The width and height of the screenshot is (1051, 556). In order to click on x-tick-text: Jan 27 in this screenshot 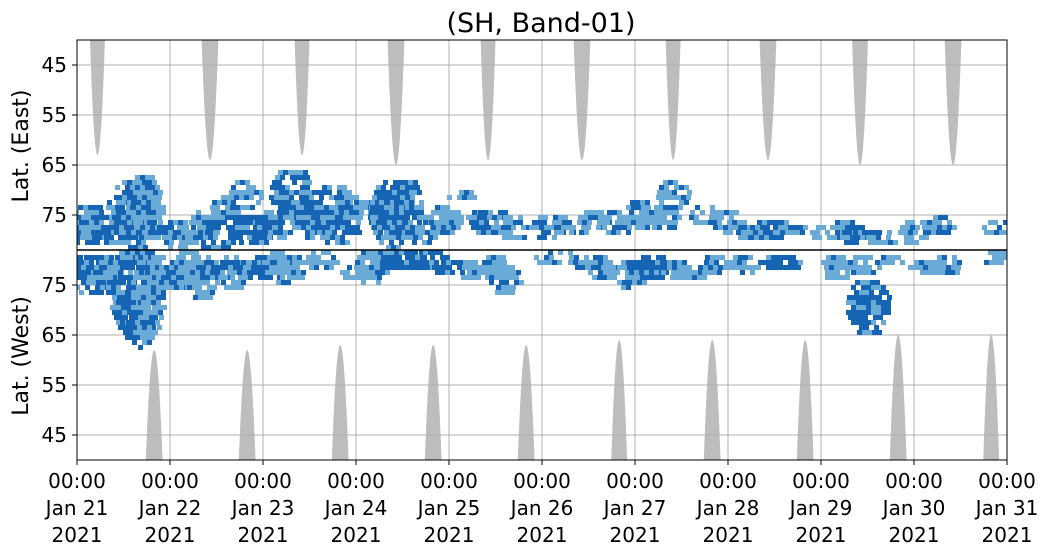, I will do `click(634, 508)`.